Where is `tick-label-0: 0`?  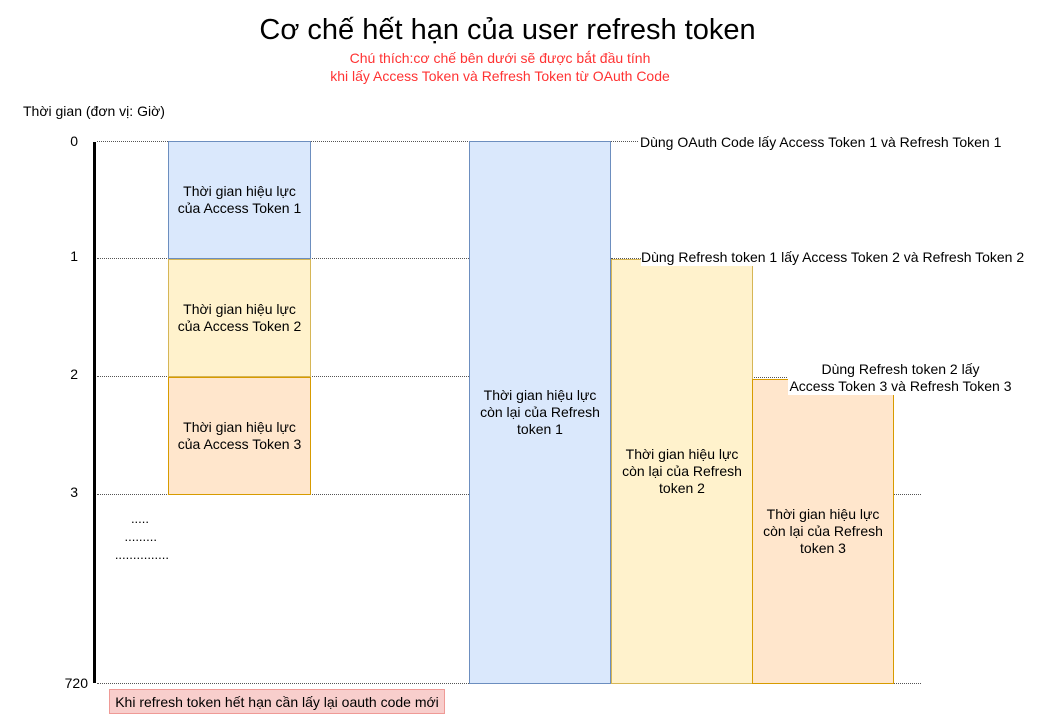
tick-label-0: 0 is located at coordinates (74, 141).